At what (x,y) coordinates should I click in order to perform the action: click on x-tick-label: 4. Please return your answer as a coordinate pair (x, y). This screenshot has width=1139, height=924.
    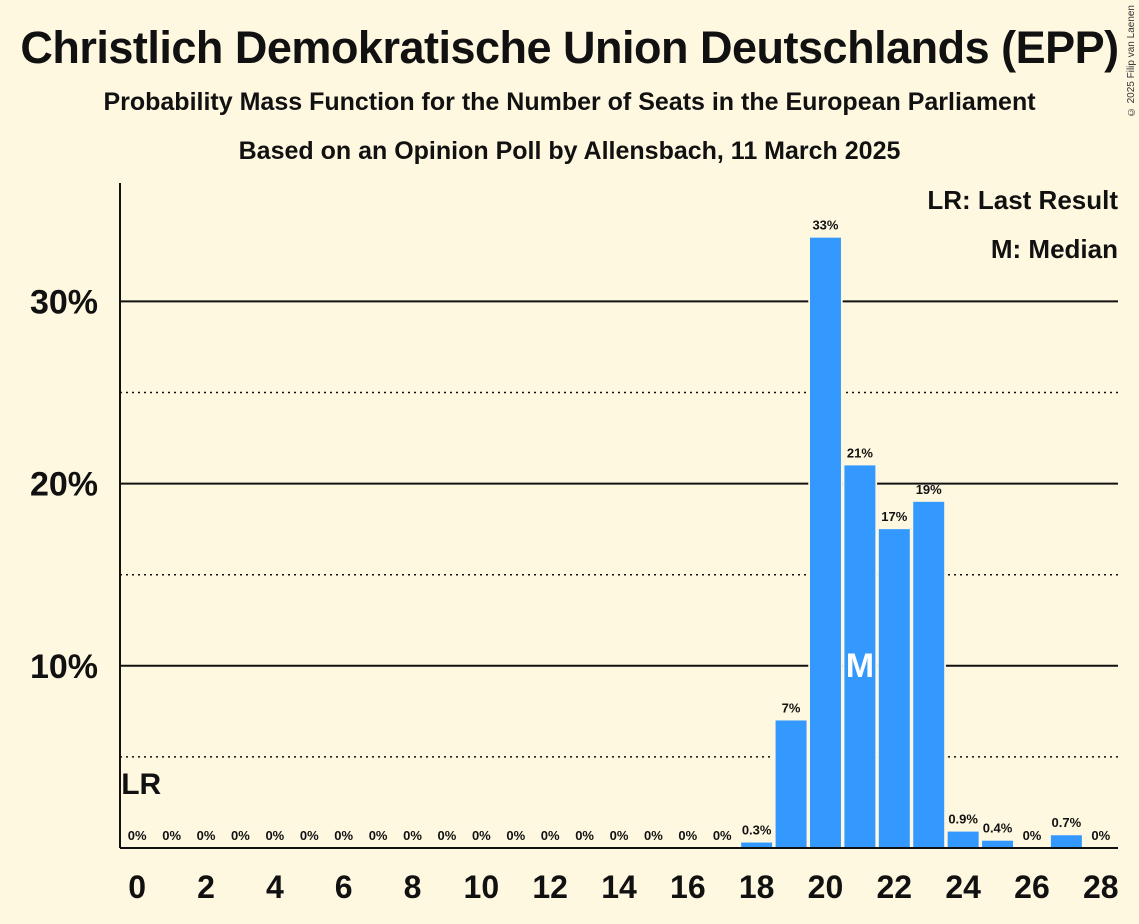
    Looking at the image, I should click on (275, 887).